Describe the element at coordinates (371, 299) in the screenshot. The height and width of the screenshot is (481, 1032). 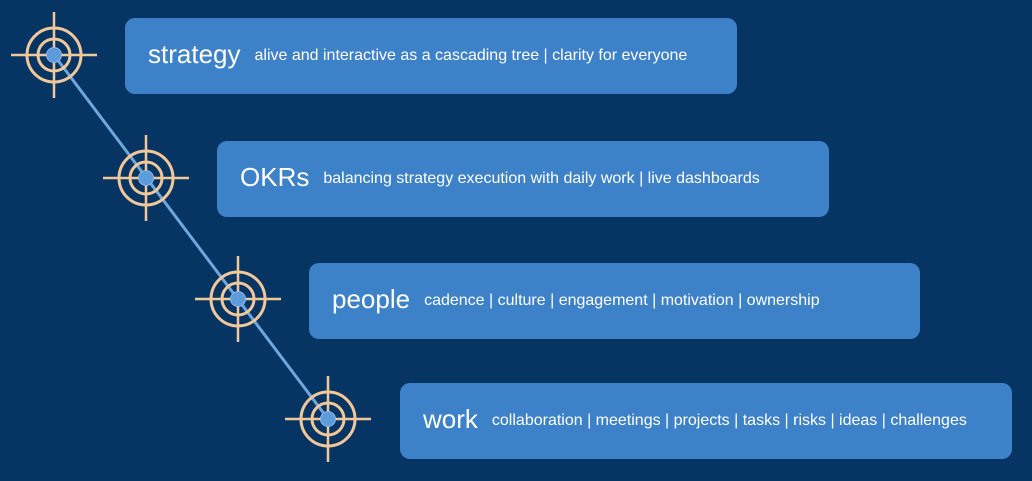
I see `card-title-people: people` at that location.